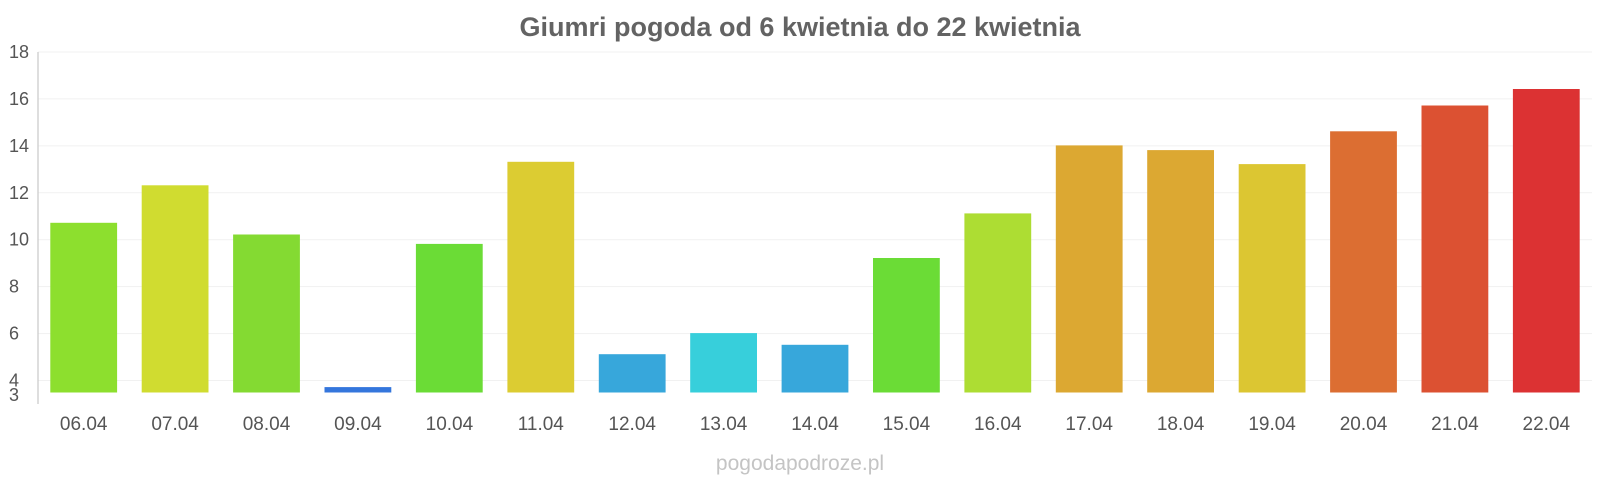  Describe the element at coordinates (1547, 424) in the screenshot. I see `x-tick-label: 22.04` at that location.